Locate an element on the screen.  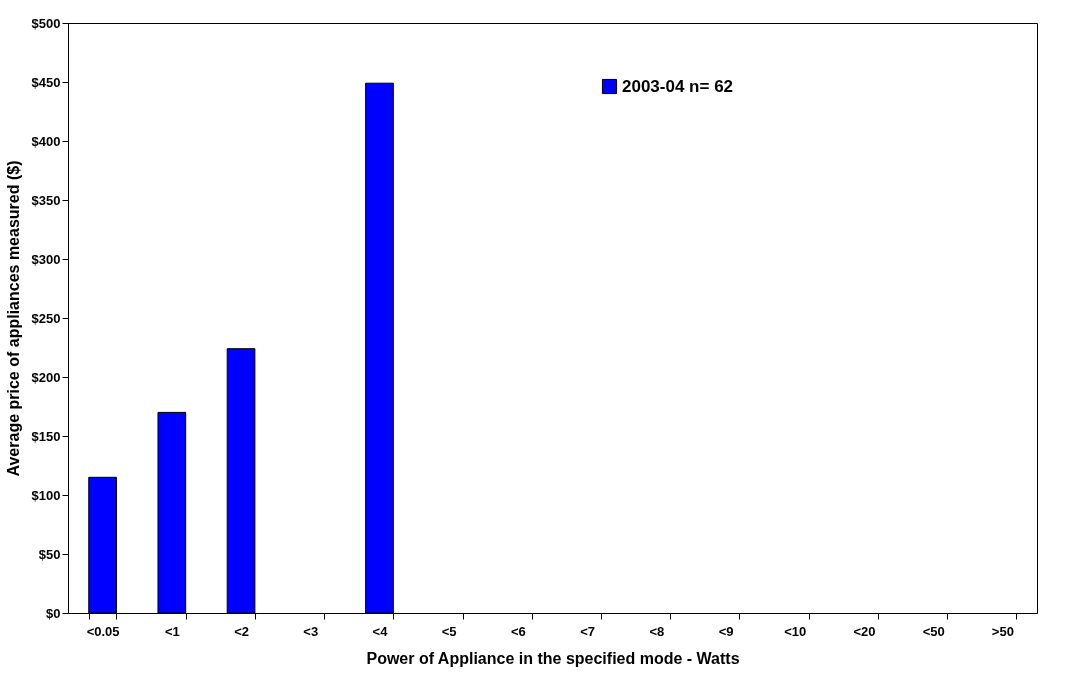
x-tick-label: <4 is located at coordinates (380, 631).